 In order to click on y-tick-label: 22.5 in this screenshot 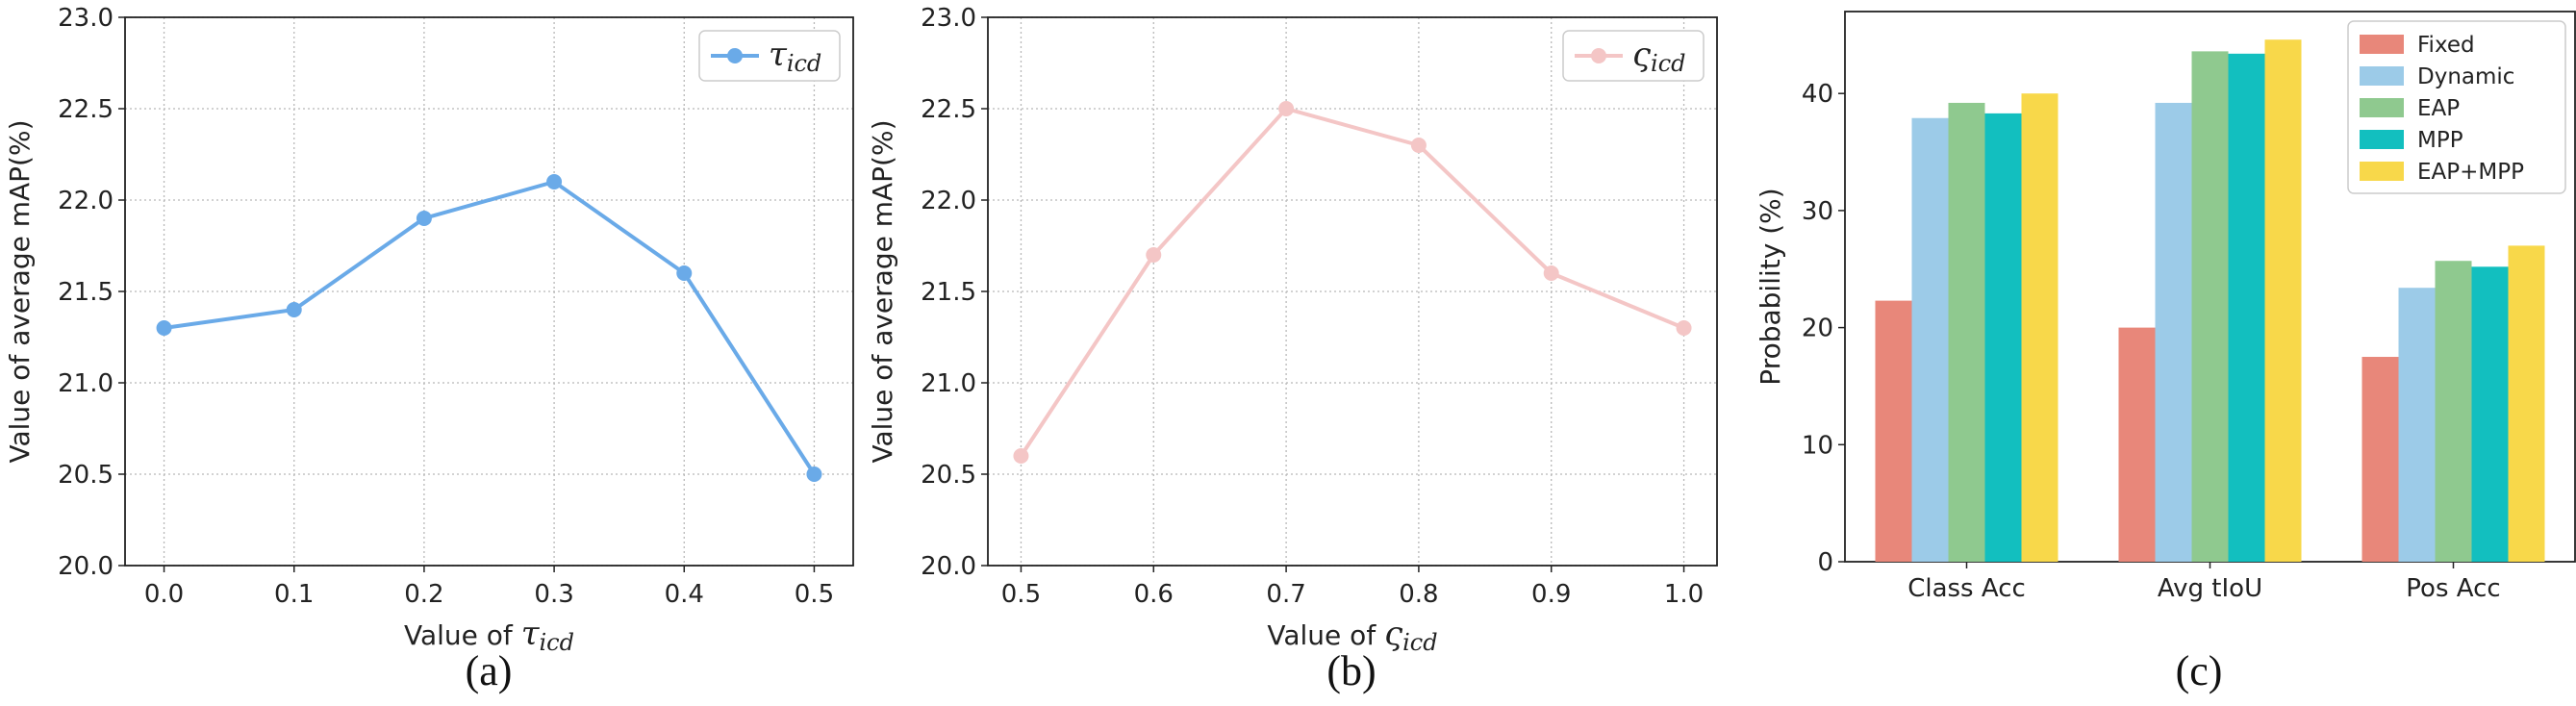, I will do `click(86, 109)`.